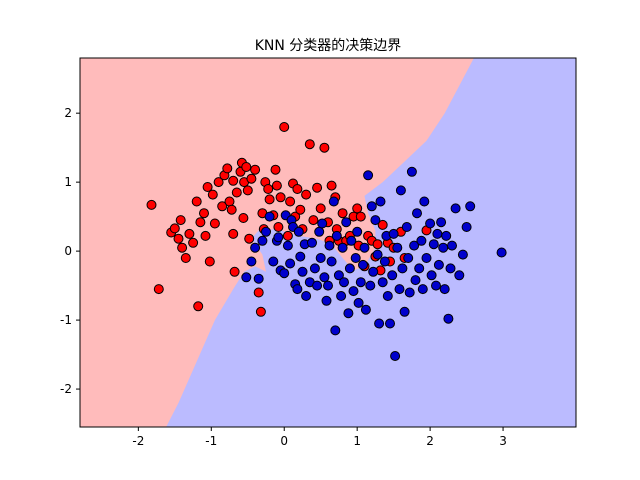  What do you see at coordinates (284, 441) in the screenshot?
I see `x-tick-label-0: 0` at bounding box center [284, 441].